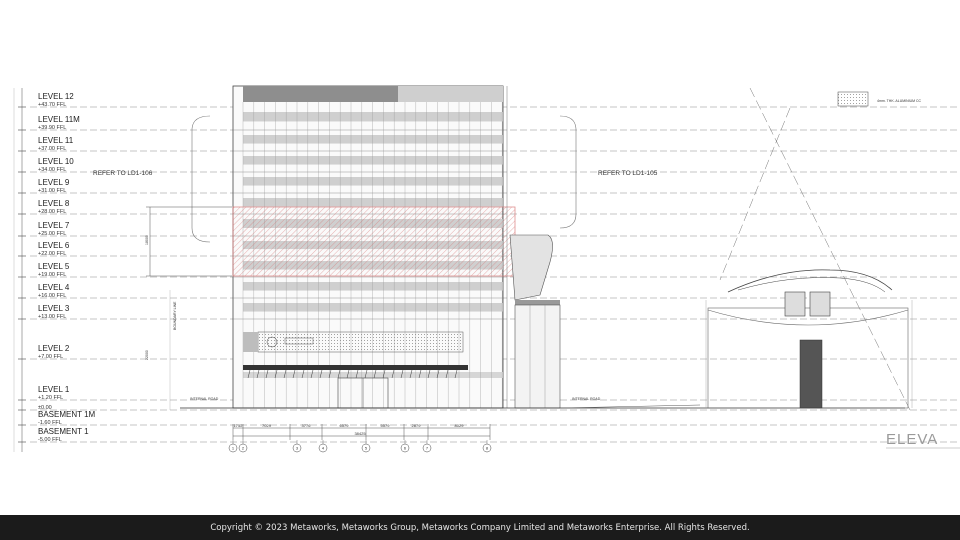 This screenshot has height=540, width=960. What do you see at coordinates (853, 99) in the screenshot?
I see `legend-swatch` at bounding box center [853, 99].